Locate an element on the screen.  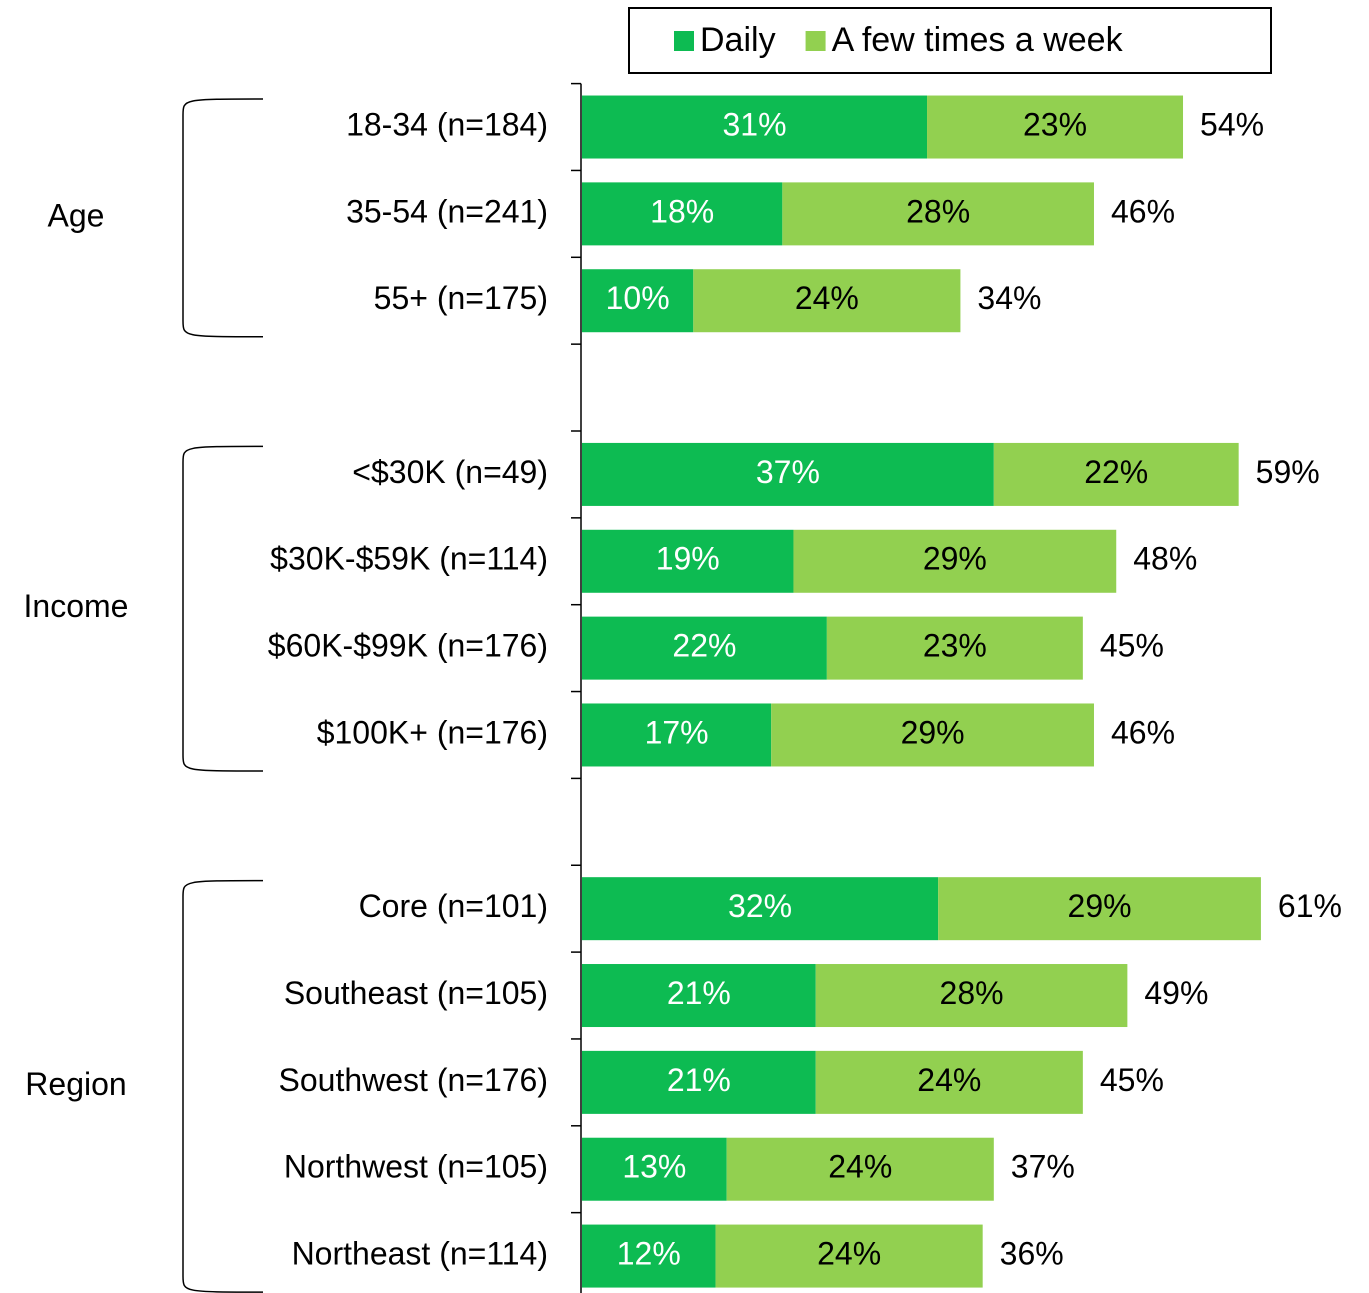
segment-label: 37% is located at coordinates (788, 472).